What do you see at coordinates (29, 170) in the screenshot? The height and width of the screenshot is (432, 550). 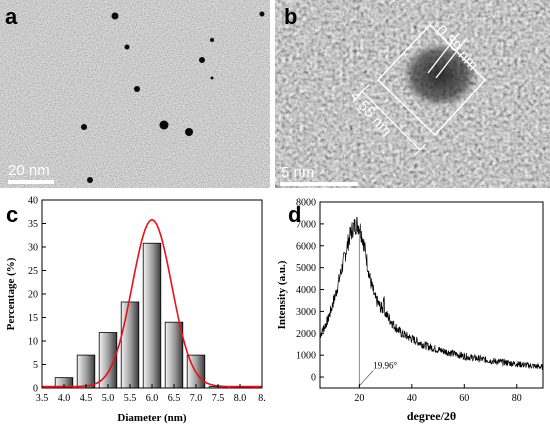 I see `scalebar-label-a: 20 nm` at bounding box center [29, 170].